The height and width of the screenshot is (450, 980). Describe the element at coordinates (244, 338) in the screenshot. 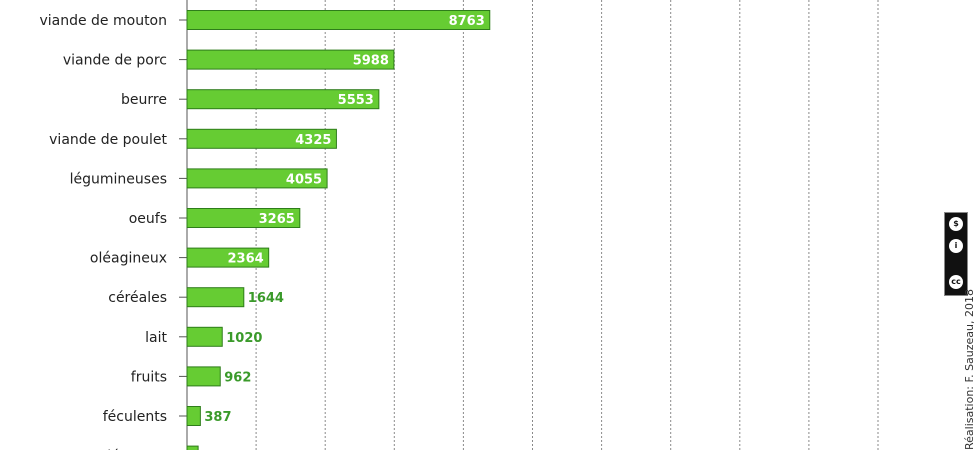

I see `data-label: 1020` at that location.